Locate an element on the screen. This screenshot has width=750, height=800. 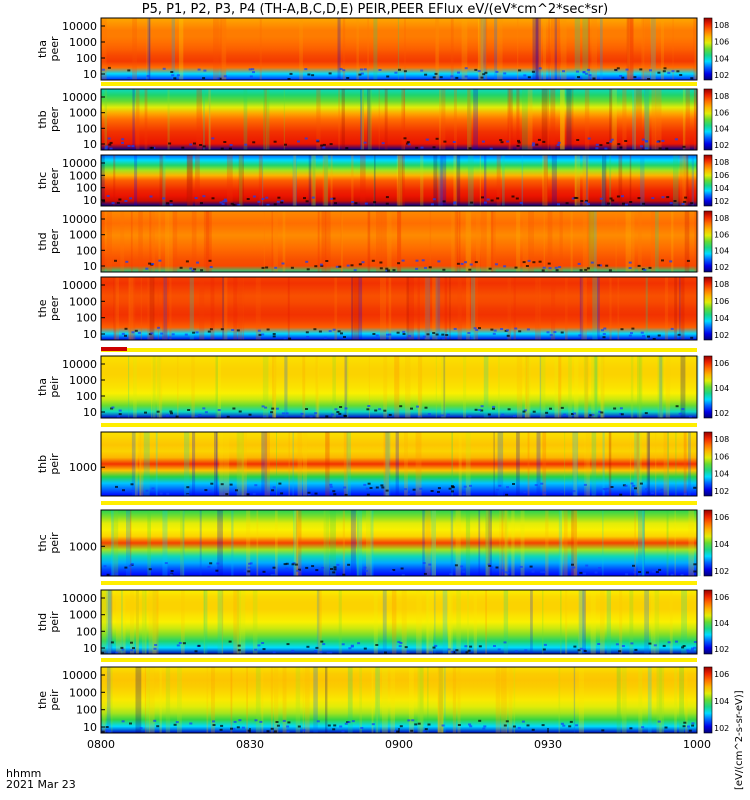
colorbar-tick-label: 106 is located at coordinates (721, 456).